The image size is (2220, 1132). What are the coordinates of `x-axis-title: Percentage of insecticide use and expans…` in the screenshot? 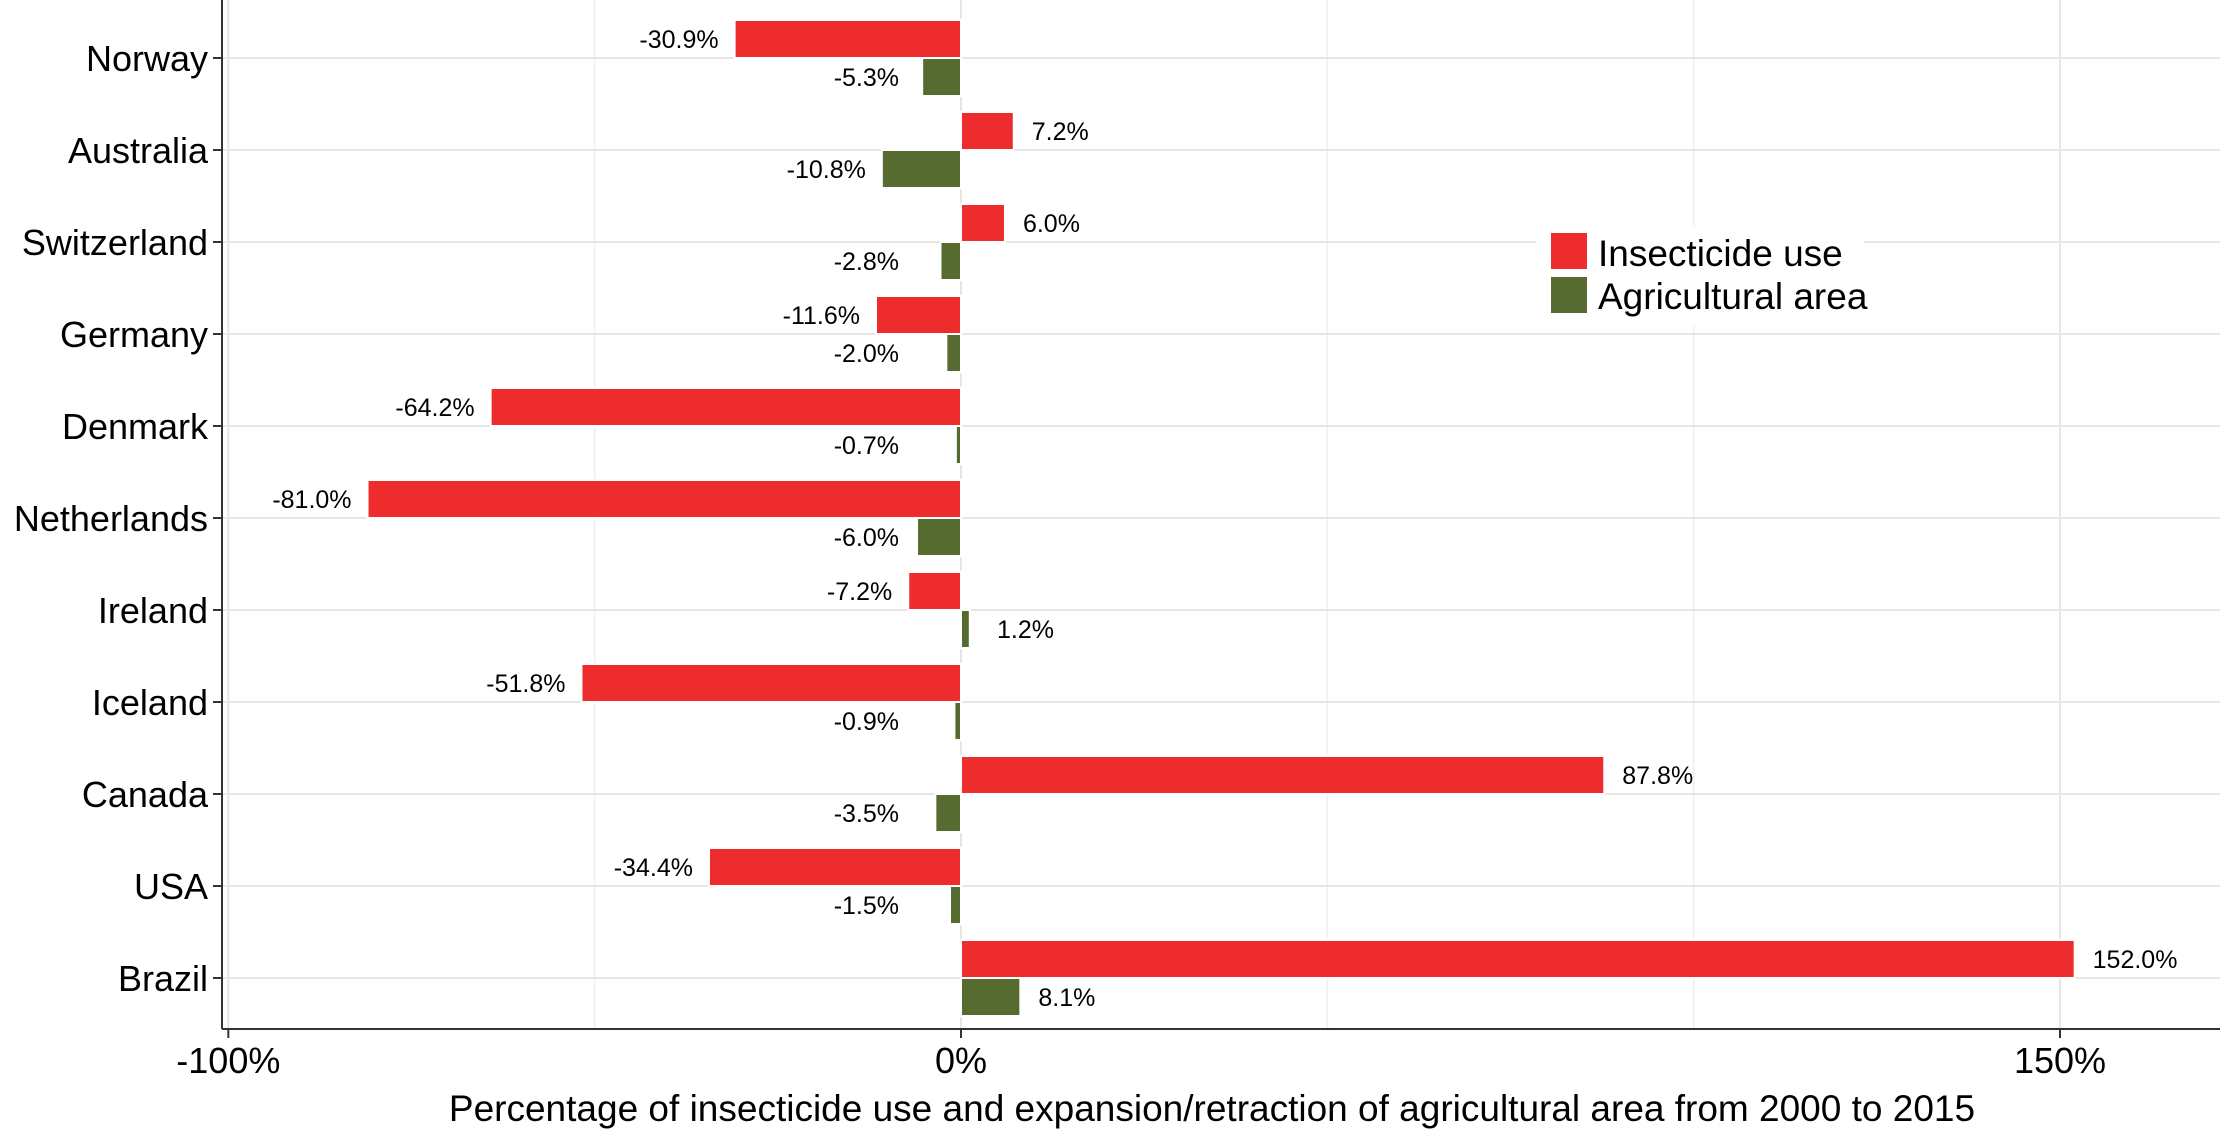 It's located at (1212, 1108).